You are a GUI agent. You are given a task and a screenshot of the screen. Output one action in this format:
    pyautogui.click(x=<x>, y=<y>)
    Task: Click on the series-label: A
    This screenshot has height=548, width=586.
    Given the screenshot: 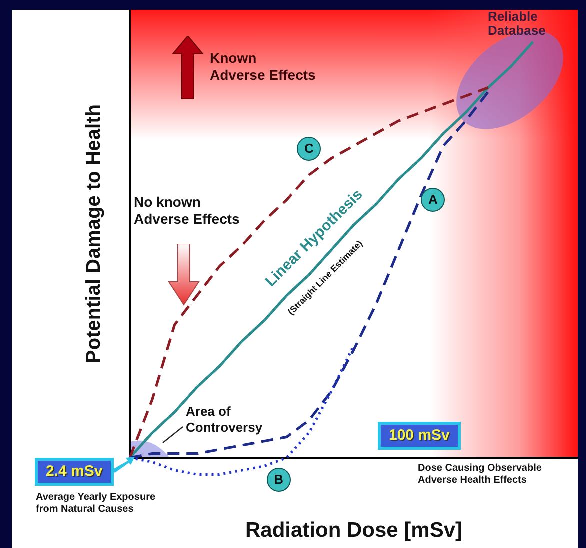 What is the action you would take?
    pyautogui.click(x=433, y=200)
    